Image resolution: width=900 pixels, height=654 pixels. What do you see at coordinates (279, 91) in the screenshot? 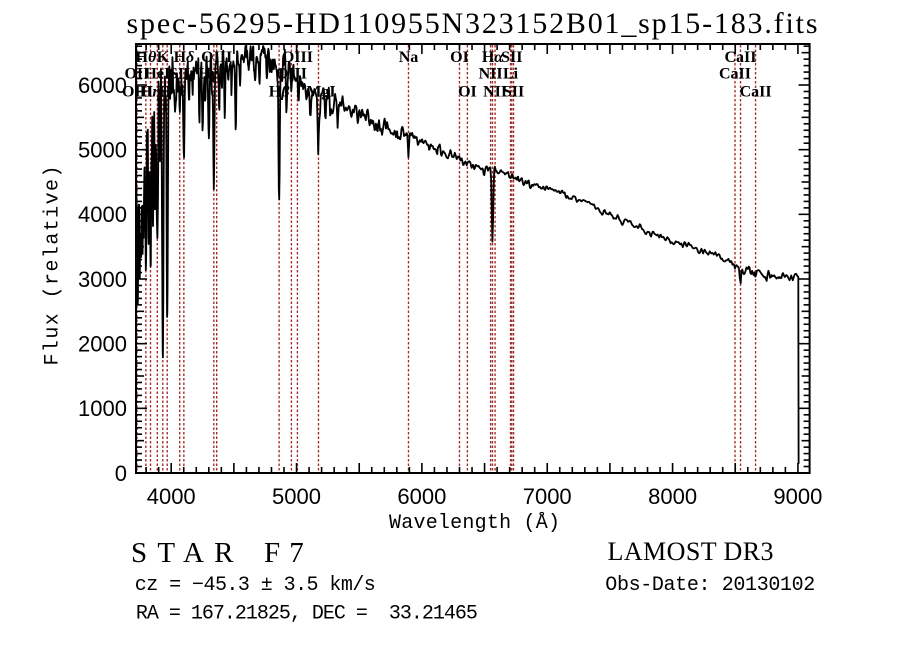
I see `svg-text: Hβ` at bounding box center [279, 91].